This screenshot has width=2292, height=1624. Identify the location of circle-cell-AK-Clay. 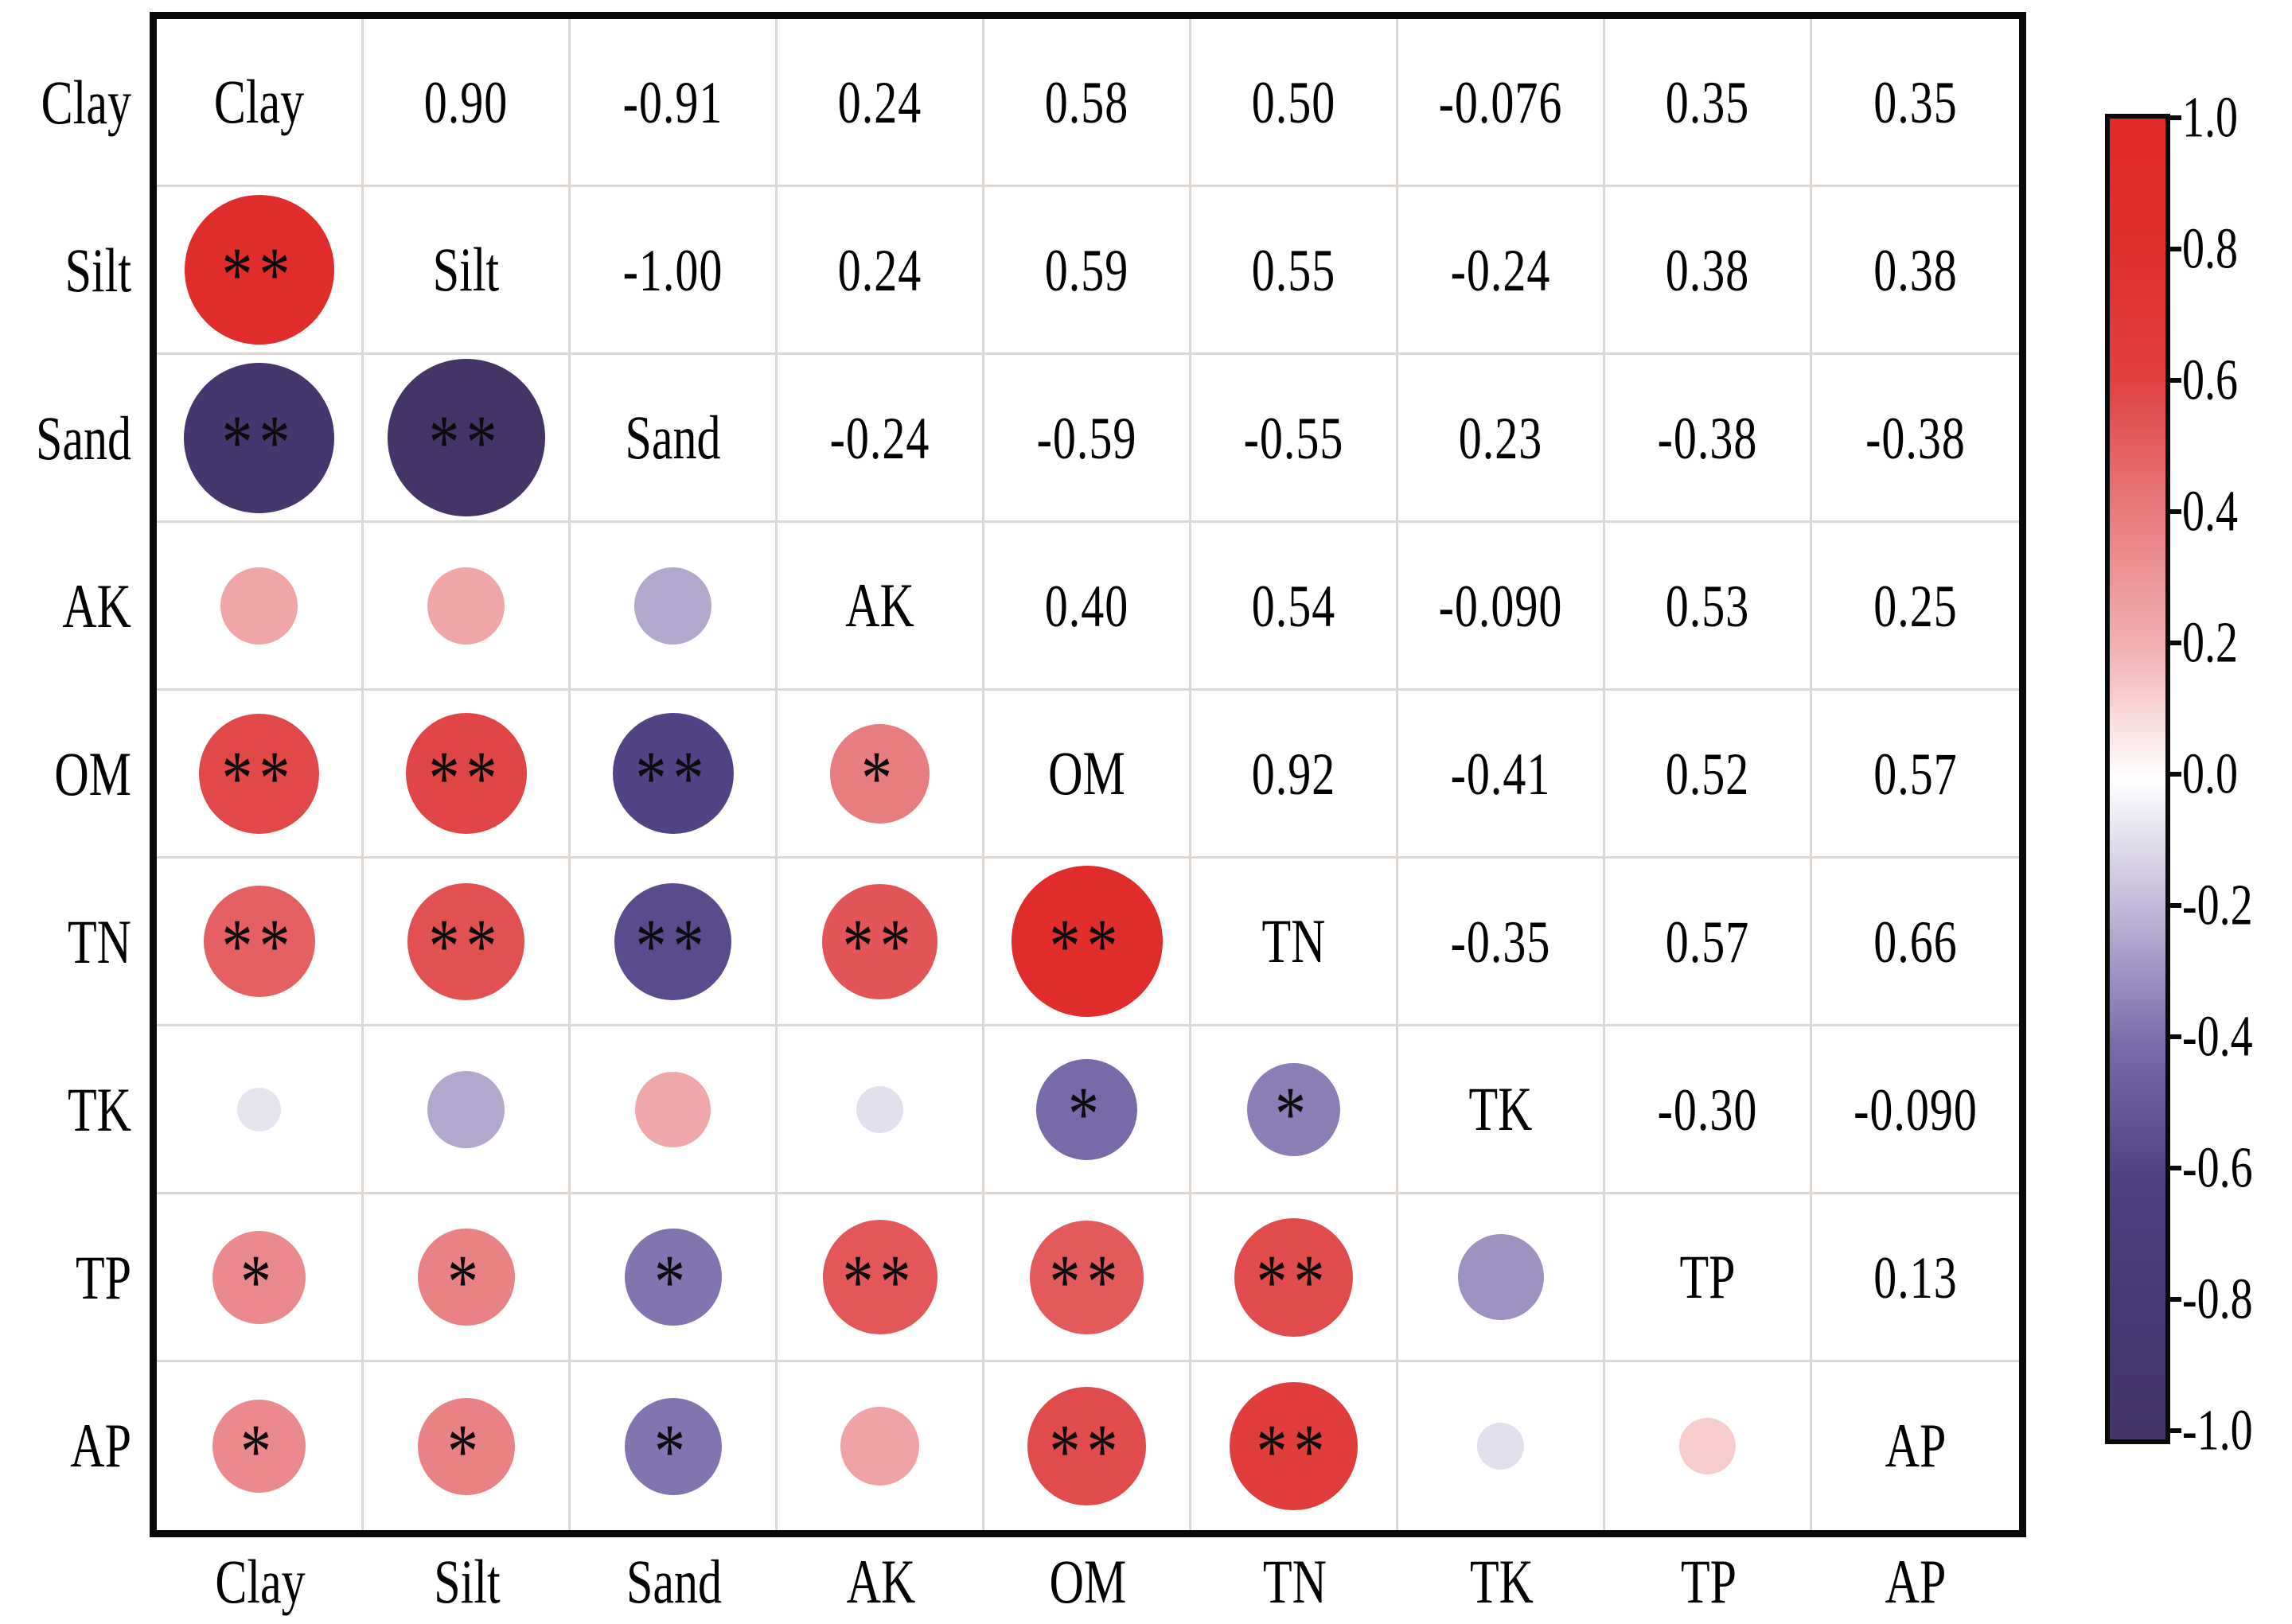
(260, 607).